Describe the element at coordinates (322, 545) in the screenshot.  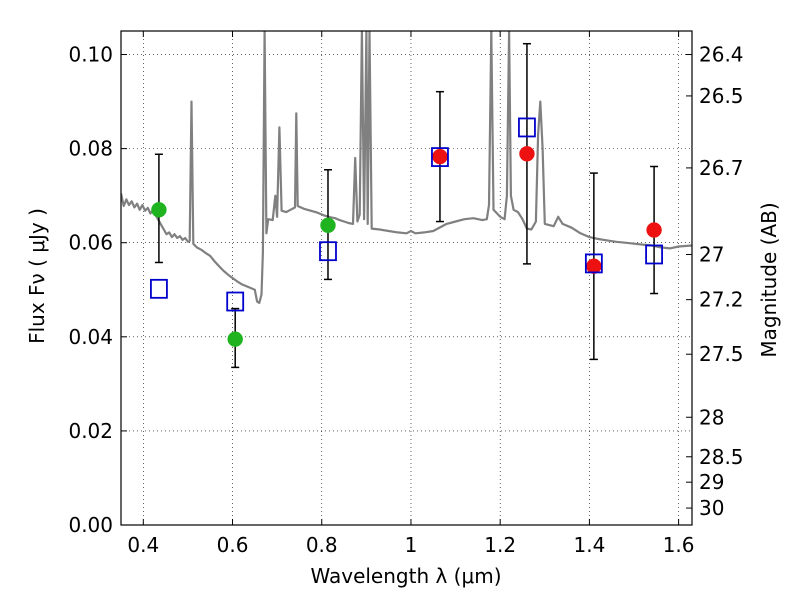
I see `x-tick-label: 0.8` at that location.